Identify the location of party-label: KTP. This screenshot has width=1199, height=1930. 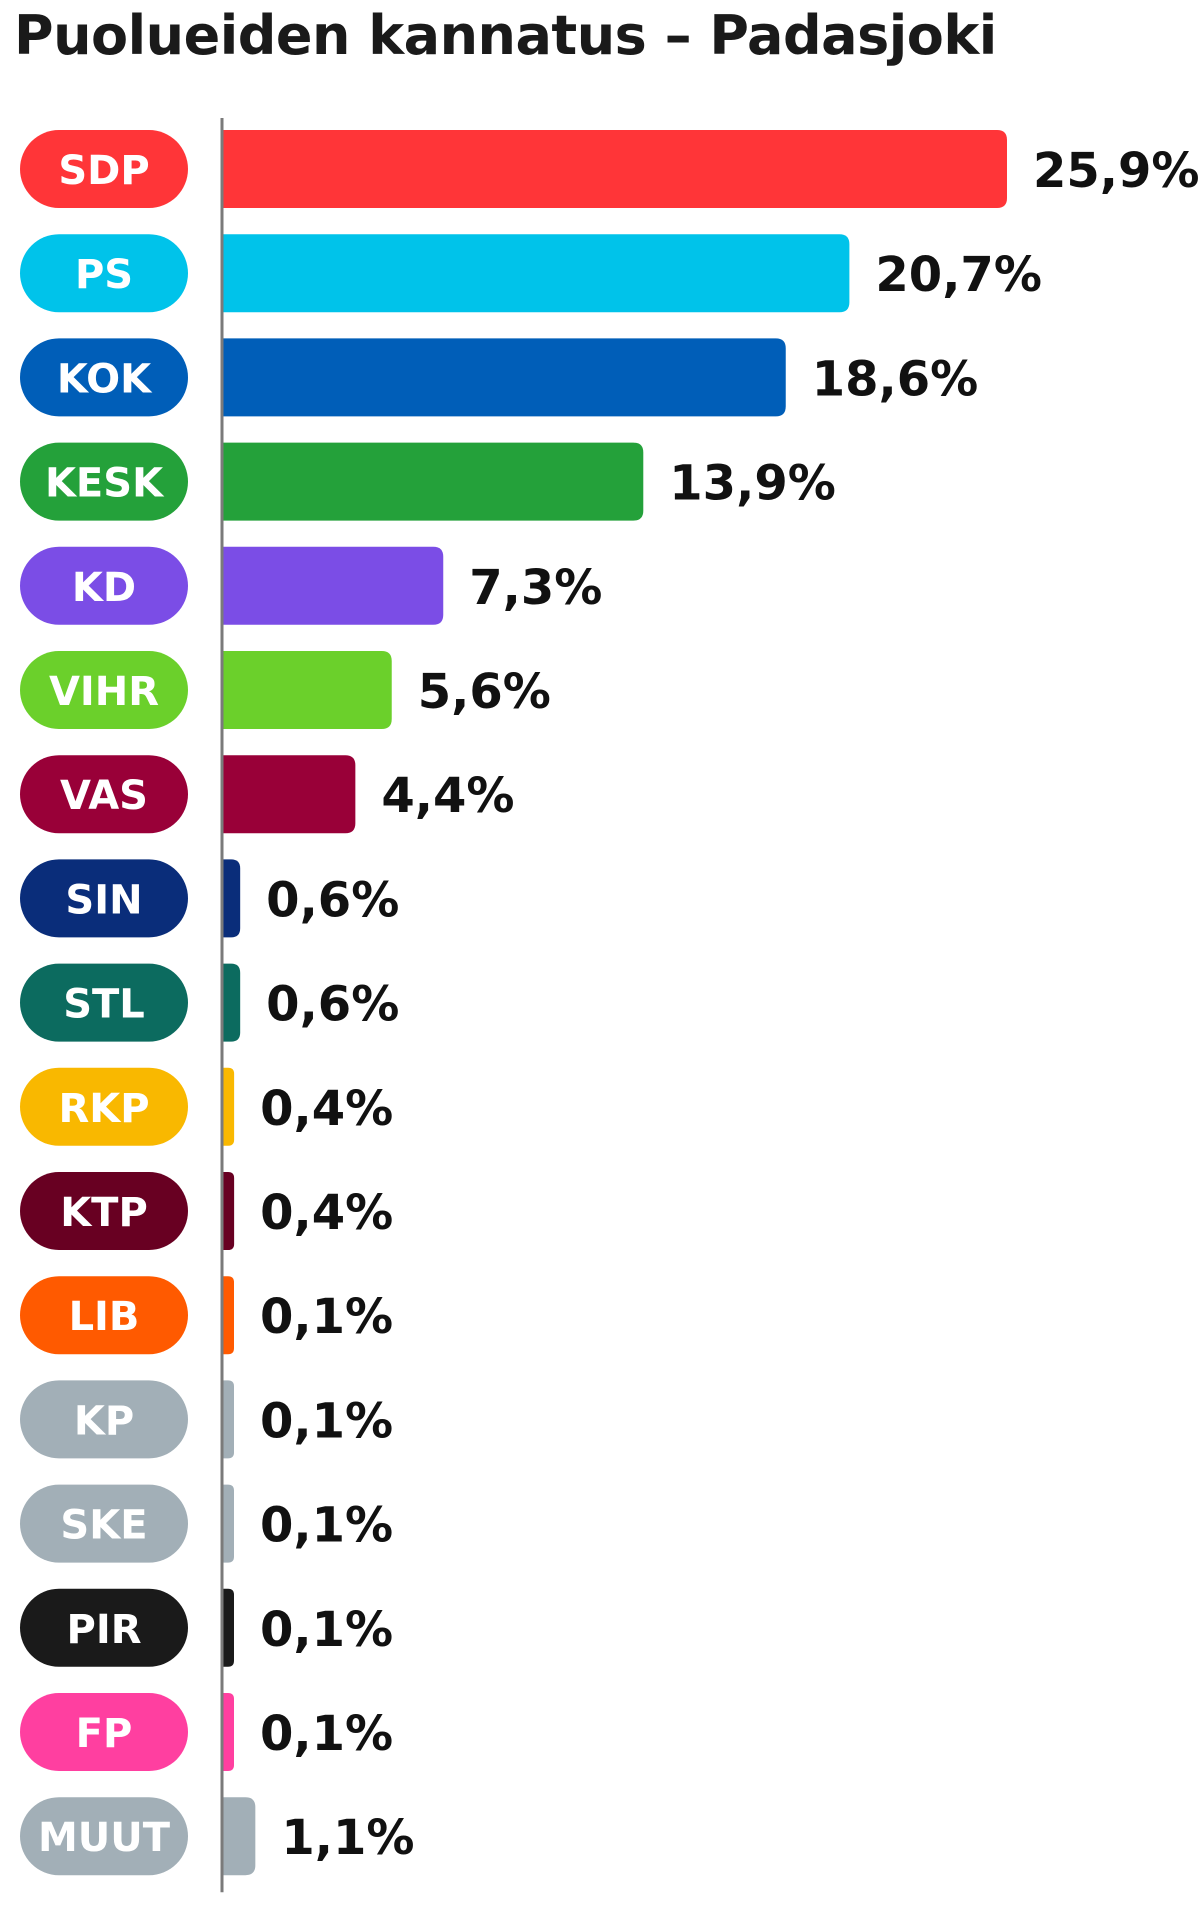
(104, 1213).